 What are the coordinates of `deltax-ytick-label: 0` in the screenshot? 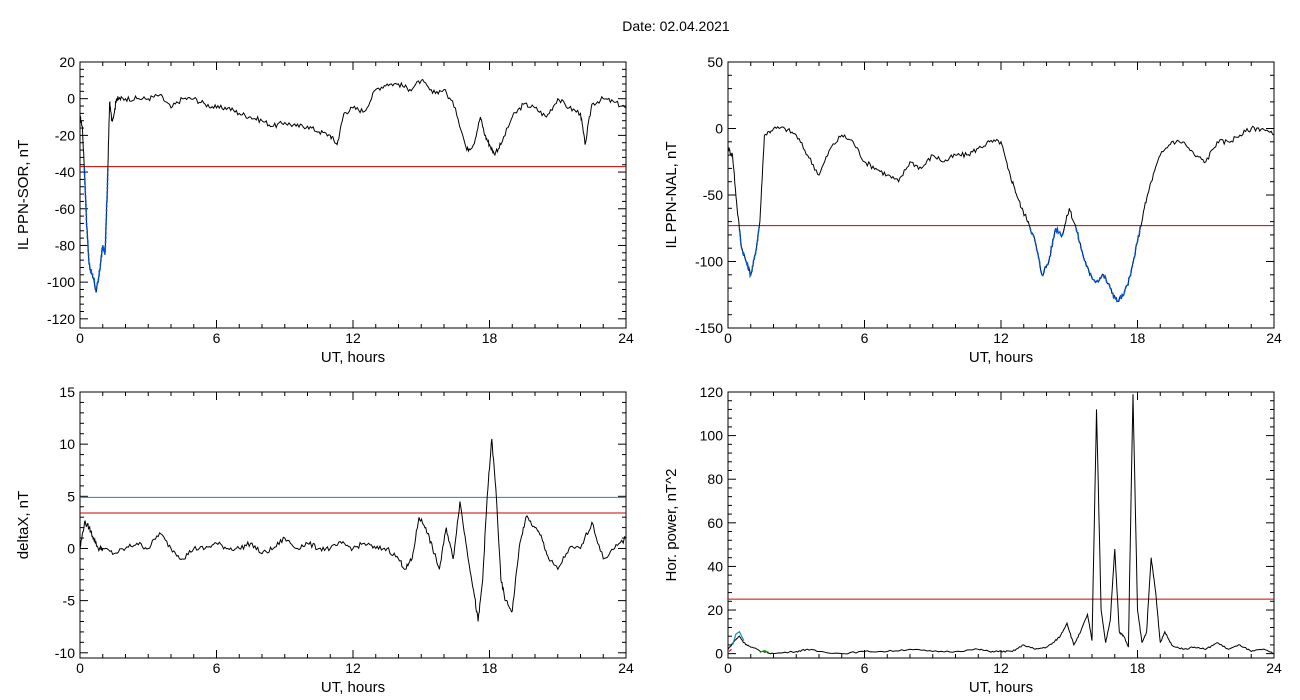 It's located at (71, 548).